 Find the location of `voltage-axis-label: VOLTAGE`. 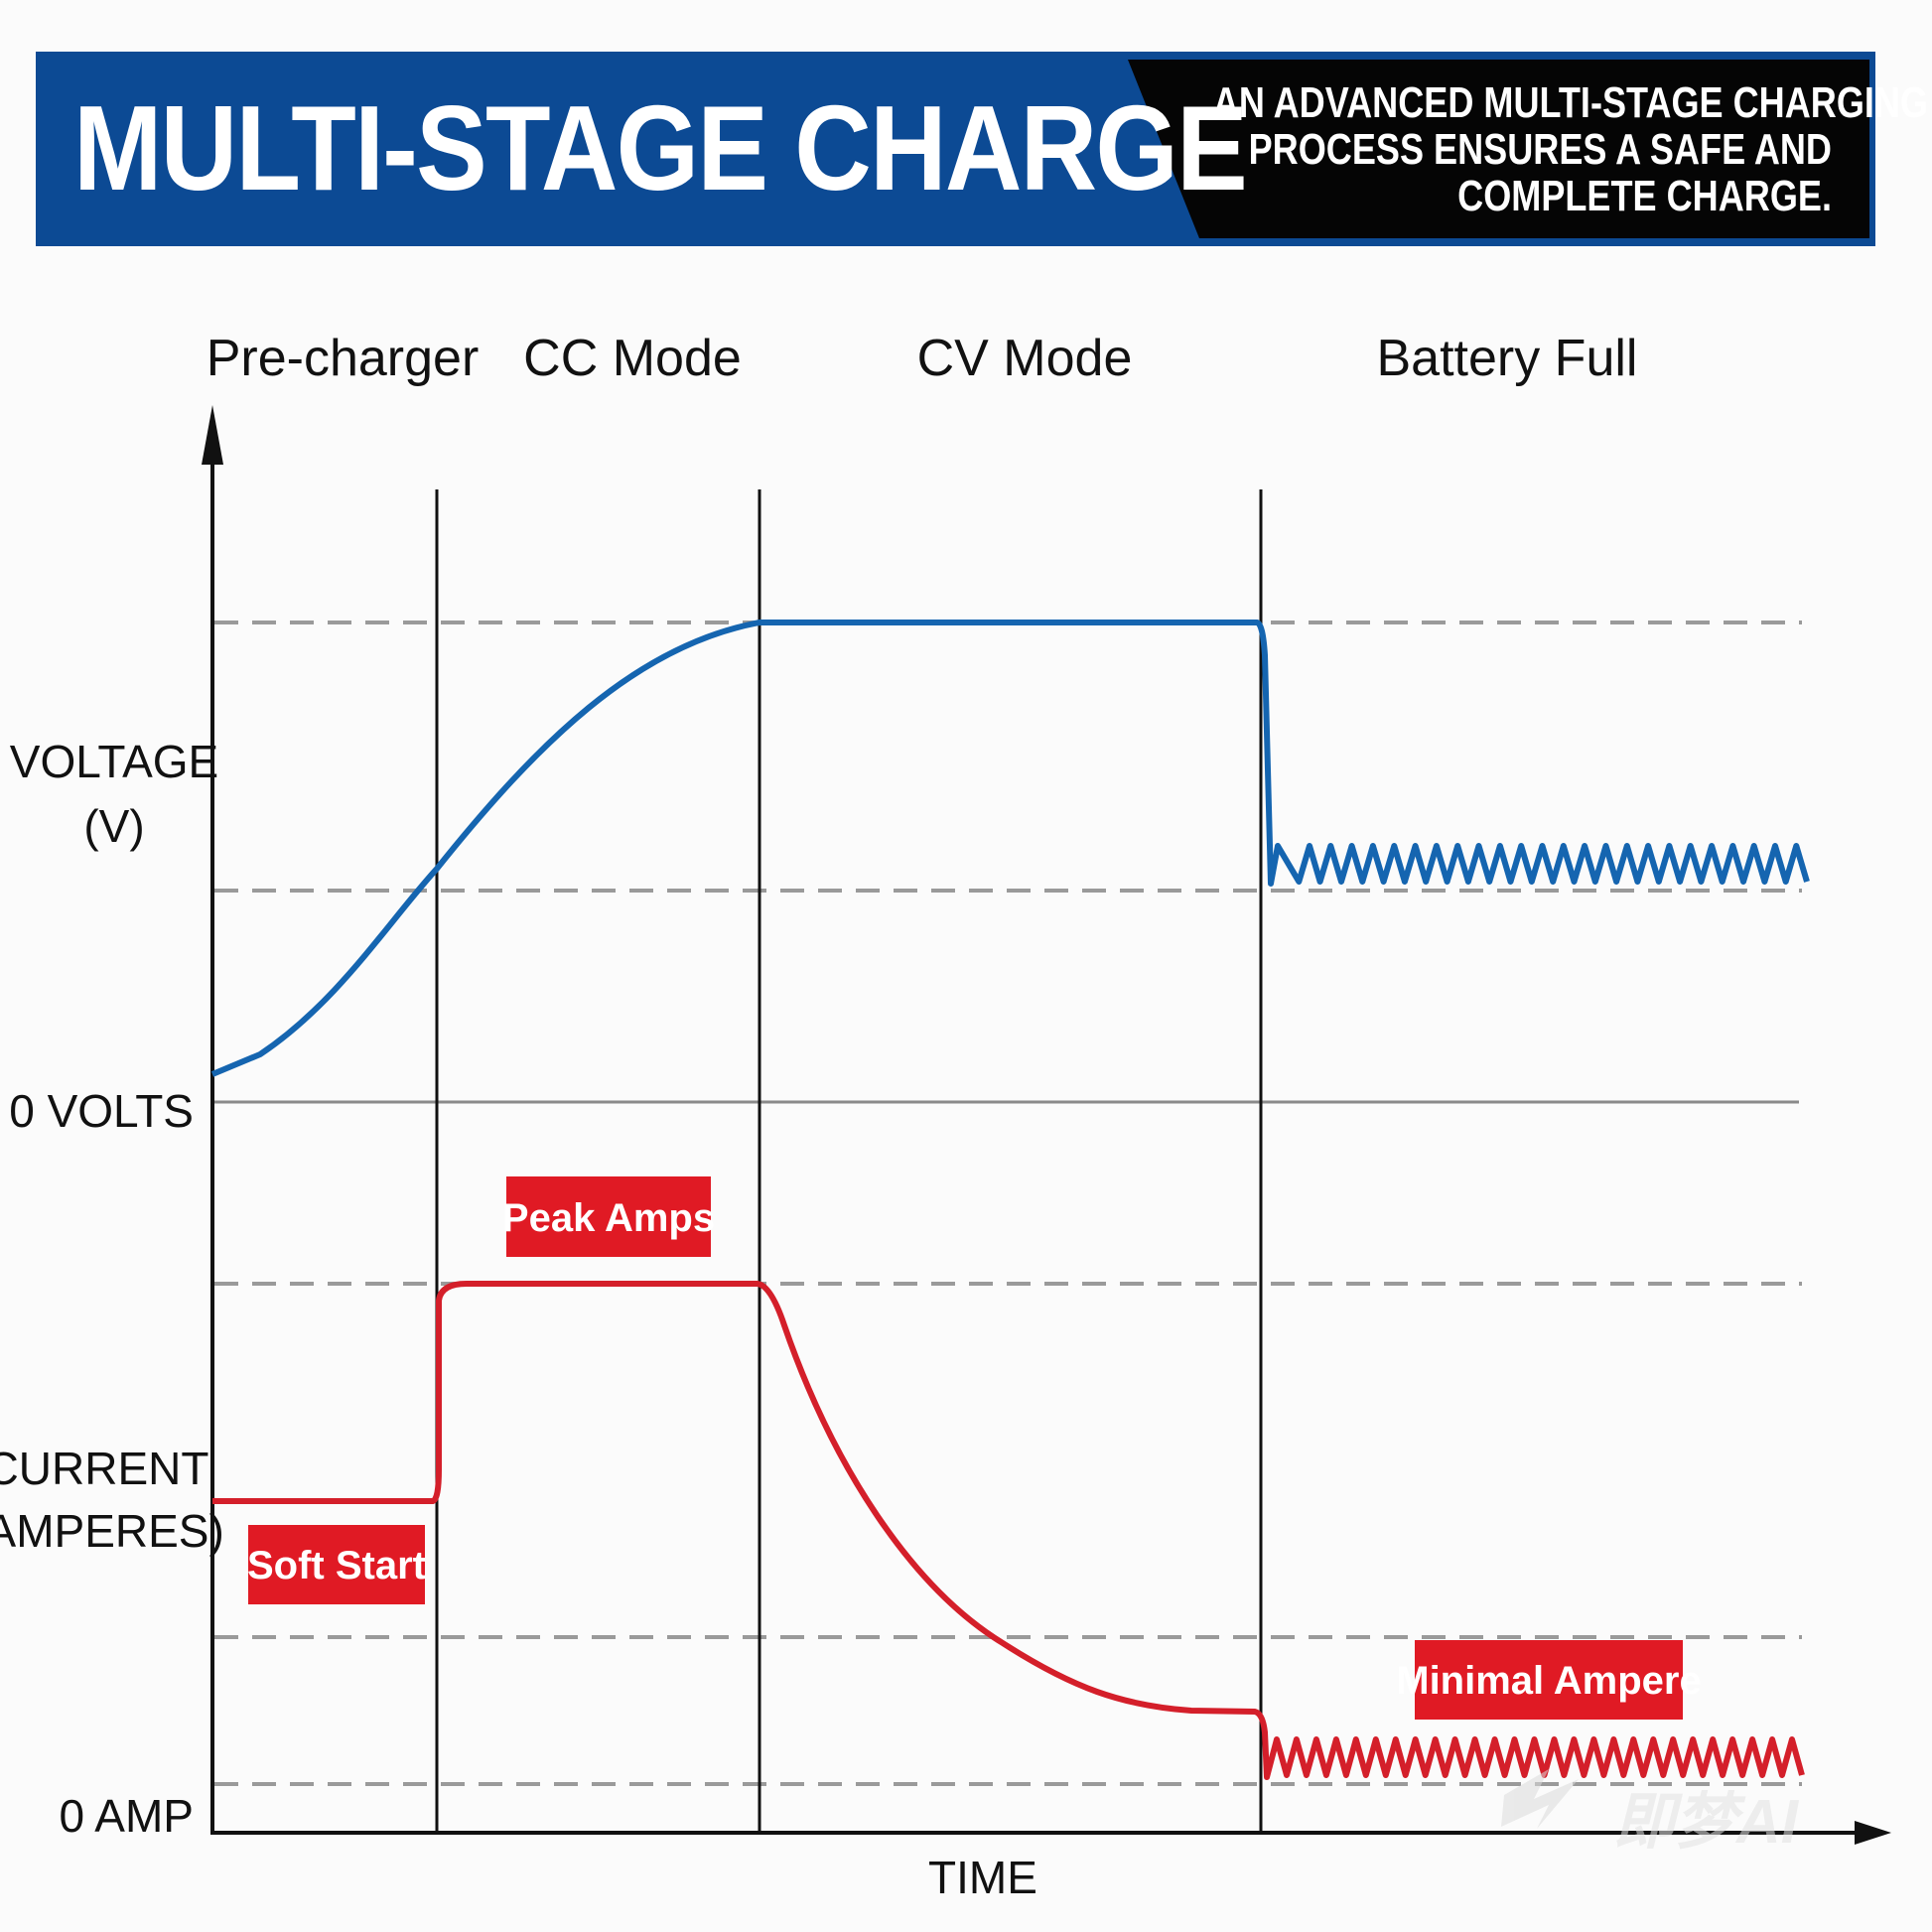

voltage-axis-label: VOLTAGE is located at coordinates (114, 761).